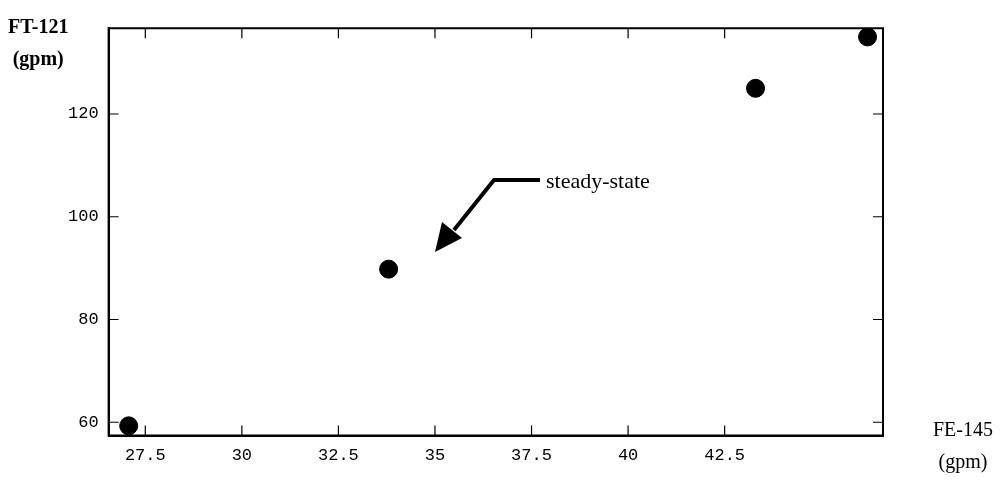 This screenshot has height=494, width=1001. Describe the element at coordinates (963, 446) in the screenshot. I see `x-axis-title: FE-145 (gpm)` at that location.